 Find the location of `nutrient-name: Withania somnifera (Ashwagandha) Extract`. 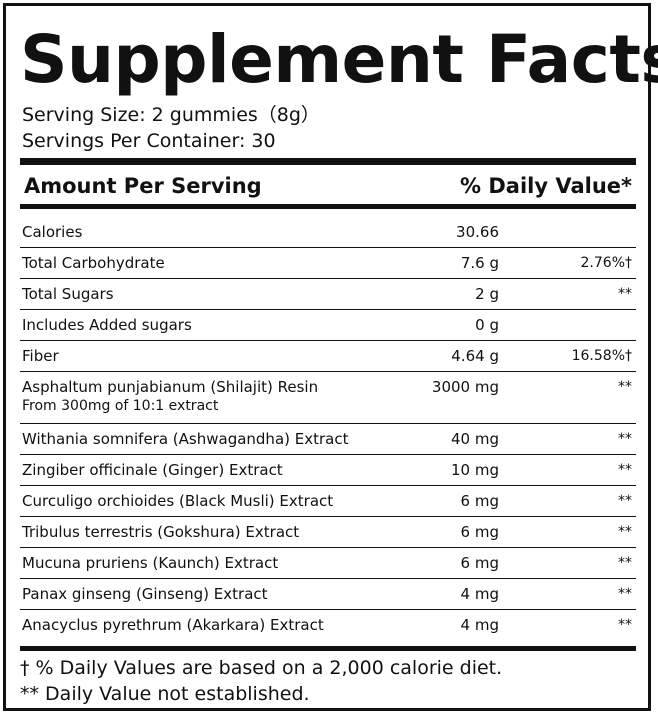

nutrient-name: Withania somnifera (Ashwagandha) Extract is located at coordinates (185, 439).